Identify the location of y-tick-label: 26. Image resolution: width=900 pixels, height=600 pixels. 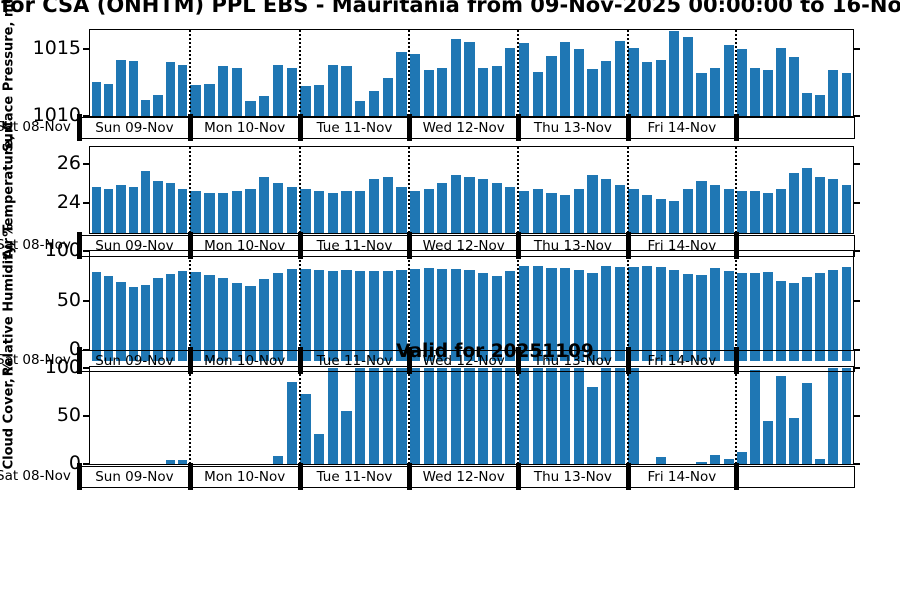
(68, 162).